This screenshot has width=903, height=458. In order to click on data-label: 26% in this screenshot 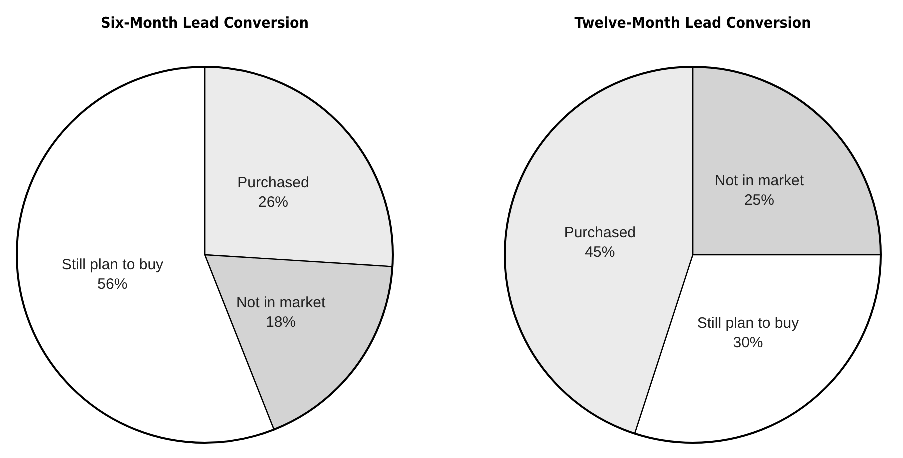, I will do `click(273, 203)`.